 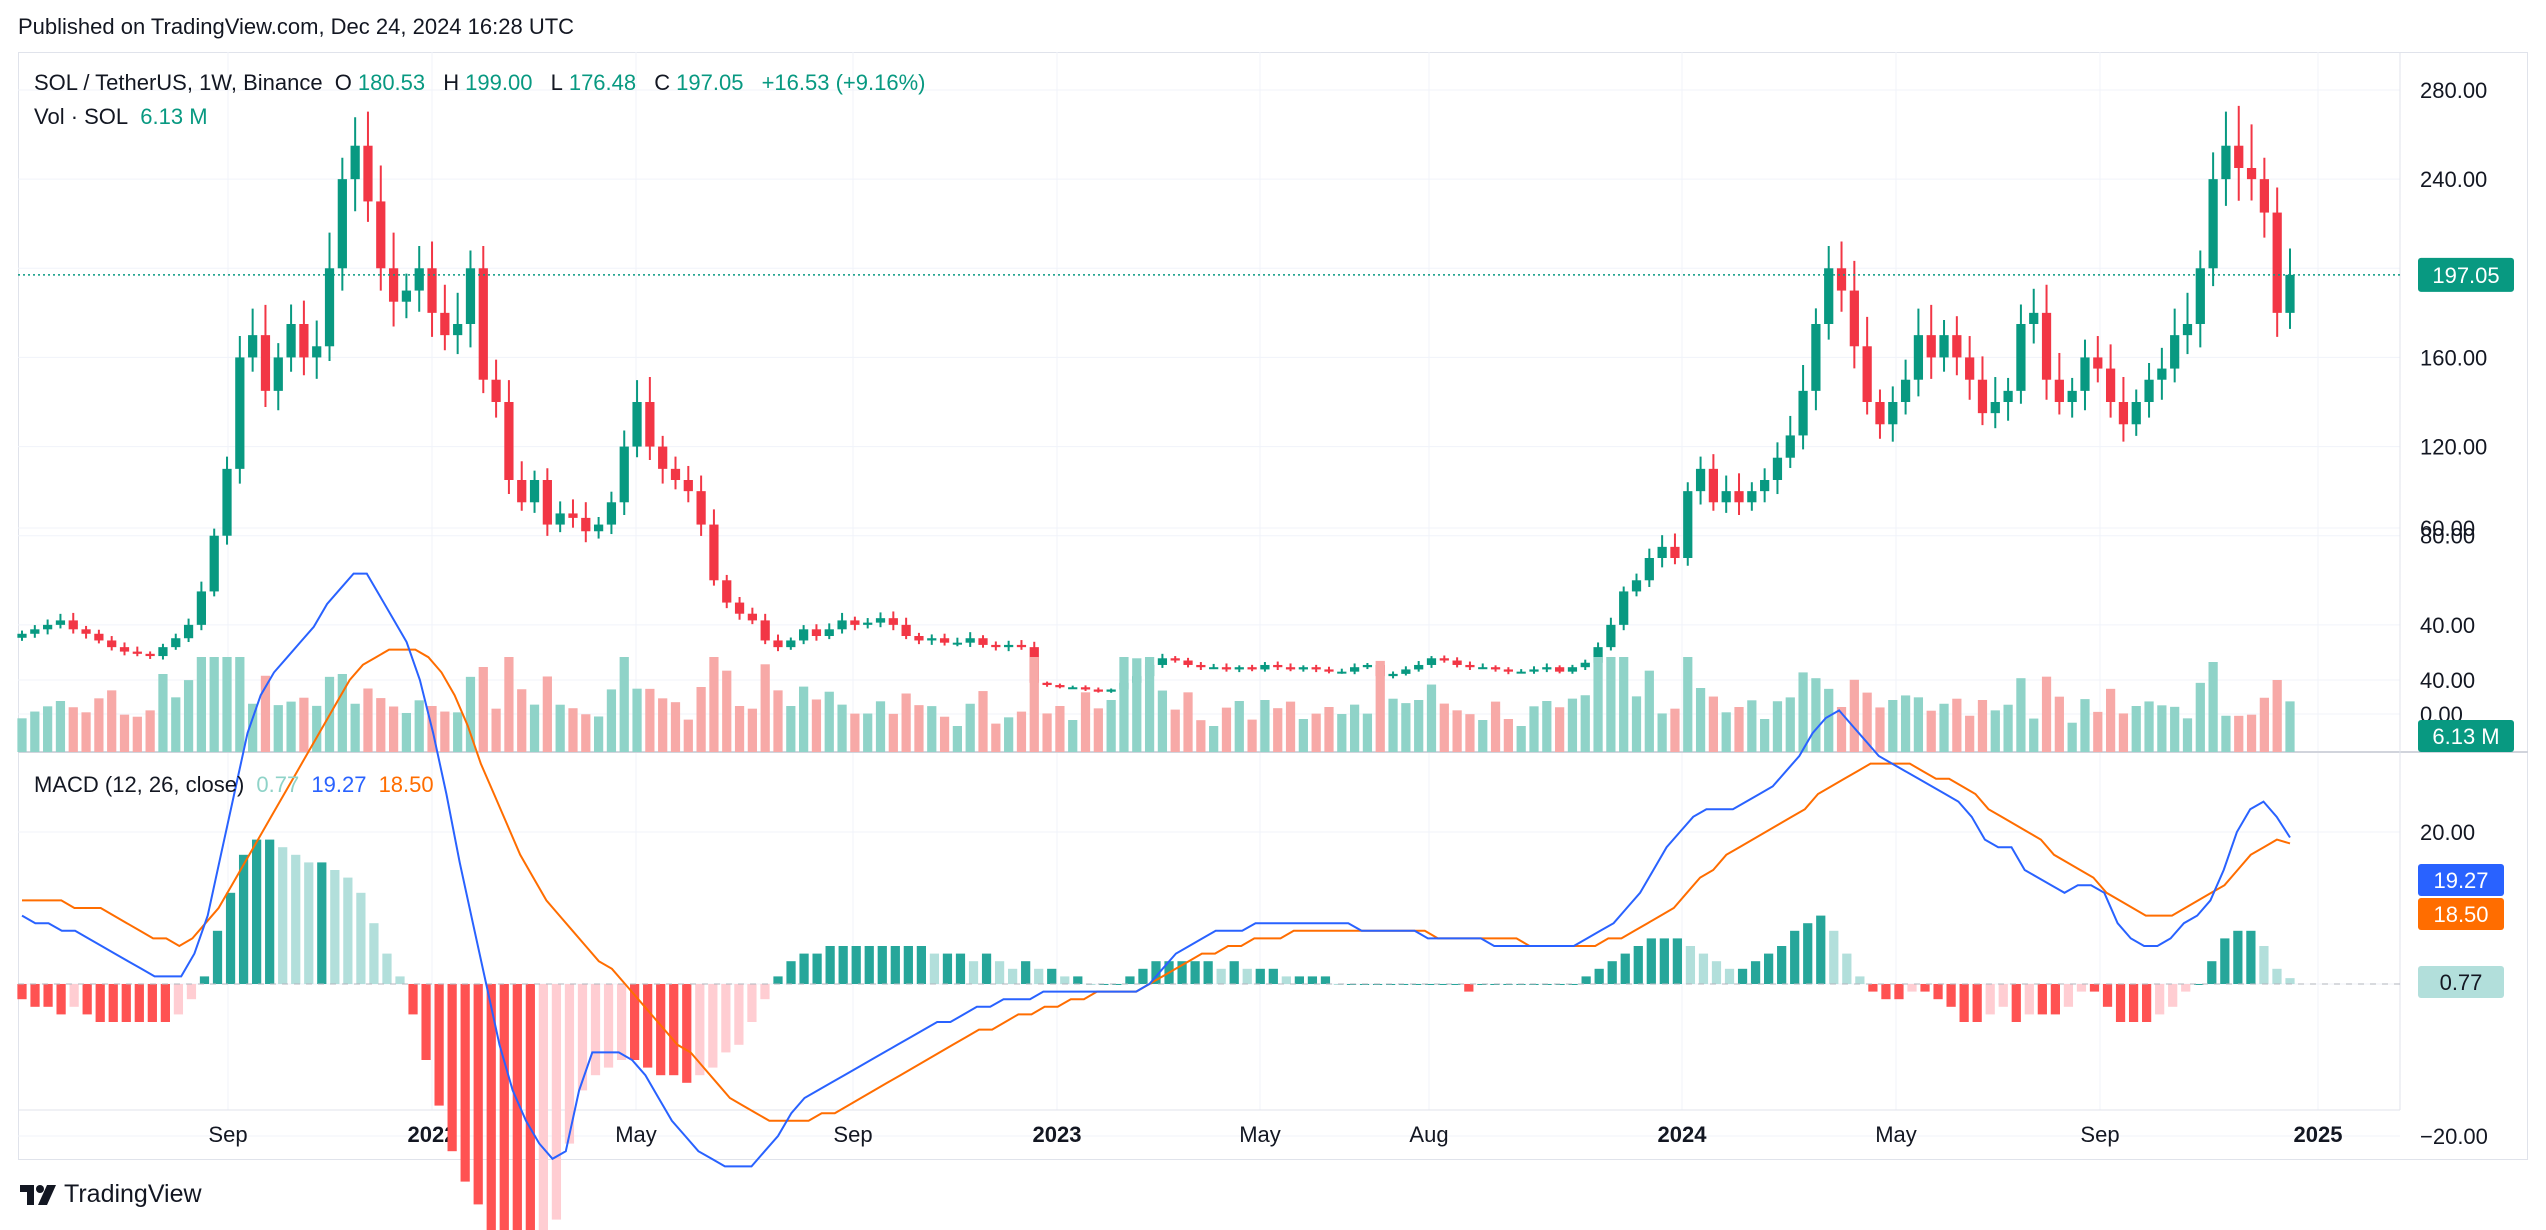 What do you see at coordinates (133, 1194) in the screenshot?
I see `brand-name: TradingView` at bounding box center [133, 1194].